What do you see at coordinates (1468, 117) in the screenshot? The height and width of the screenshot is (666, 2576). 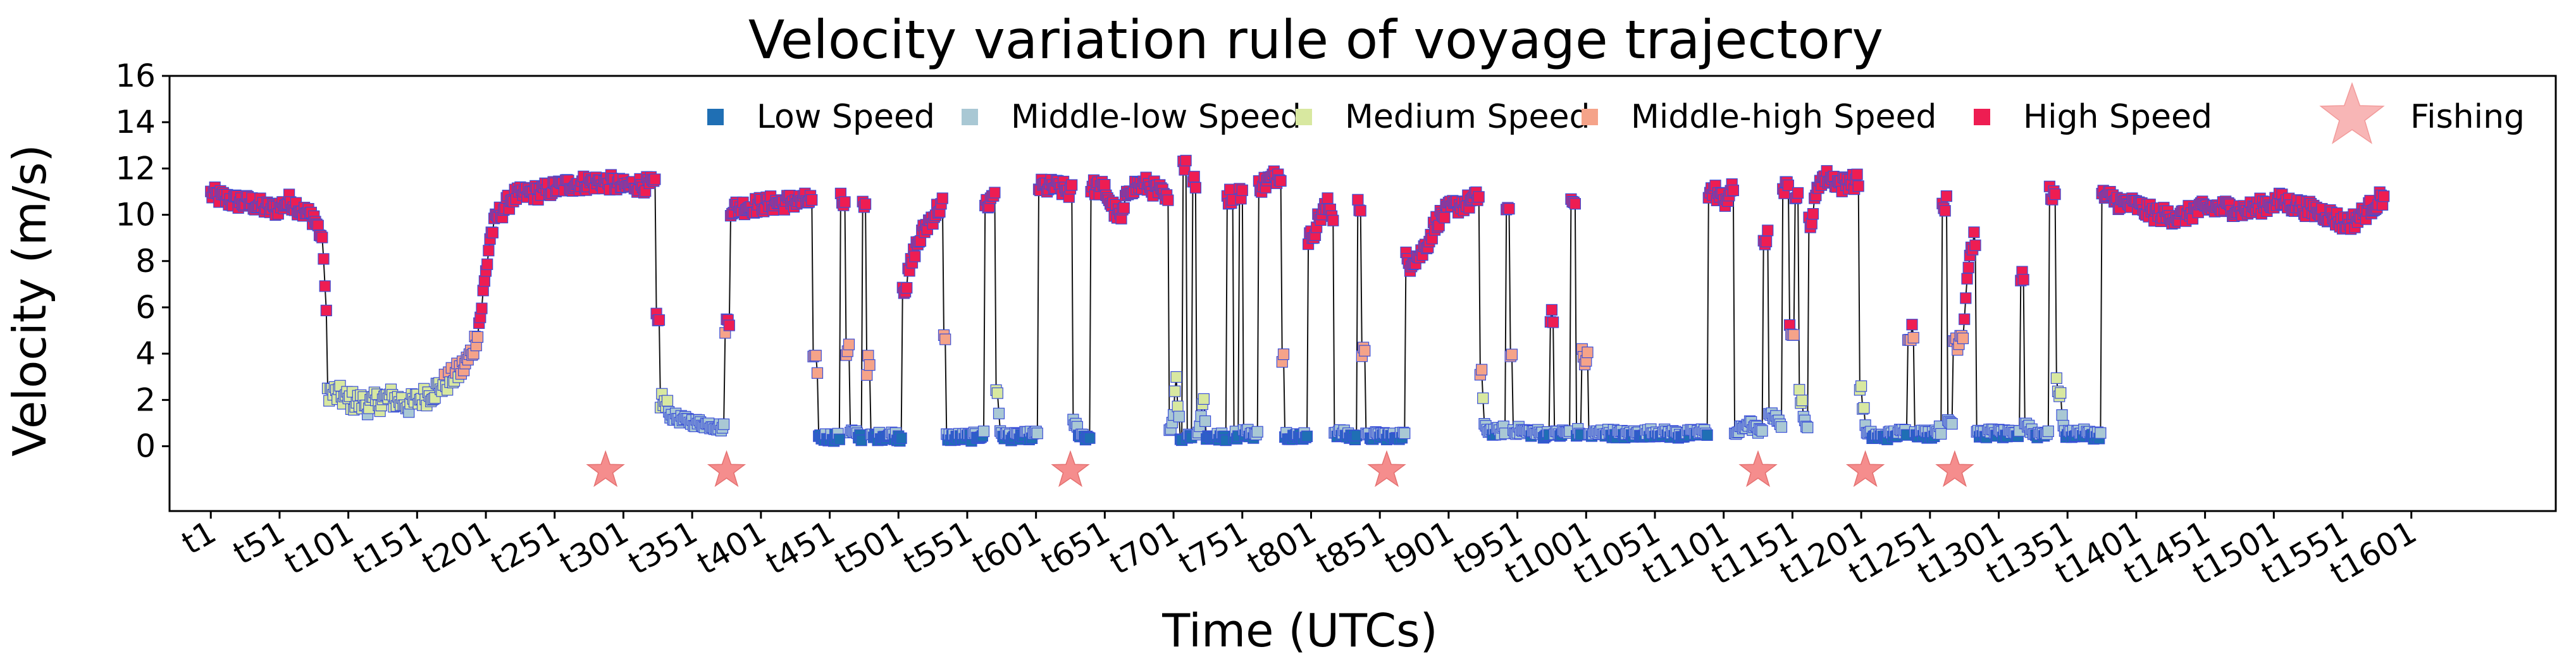 I see `legend-label: Medium Speed` at bounding box center [1468, 117].